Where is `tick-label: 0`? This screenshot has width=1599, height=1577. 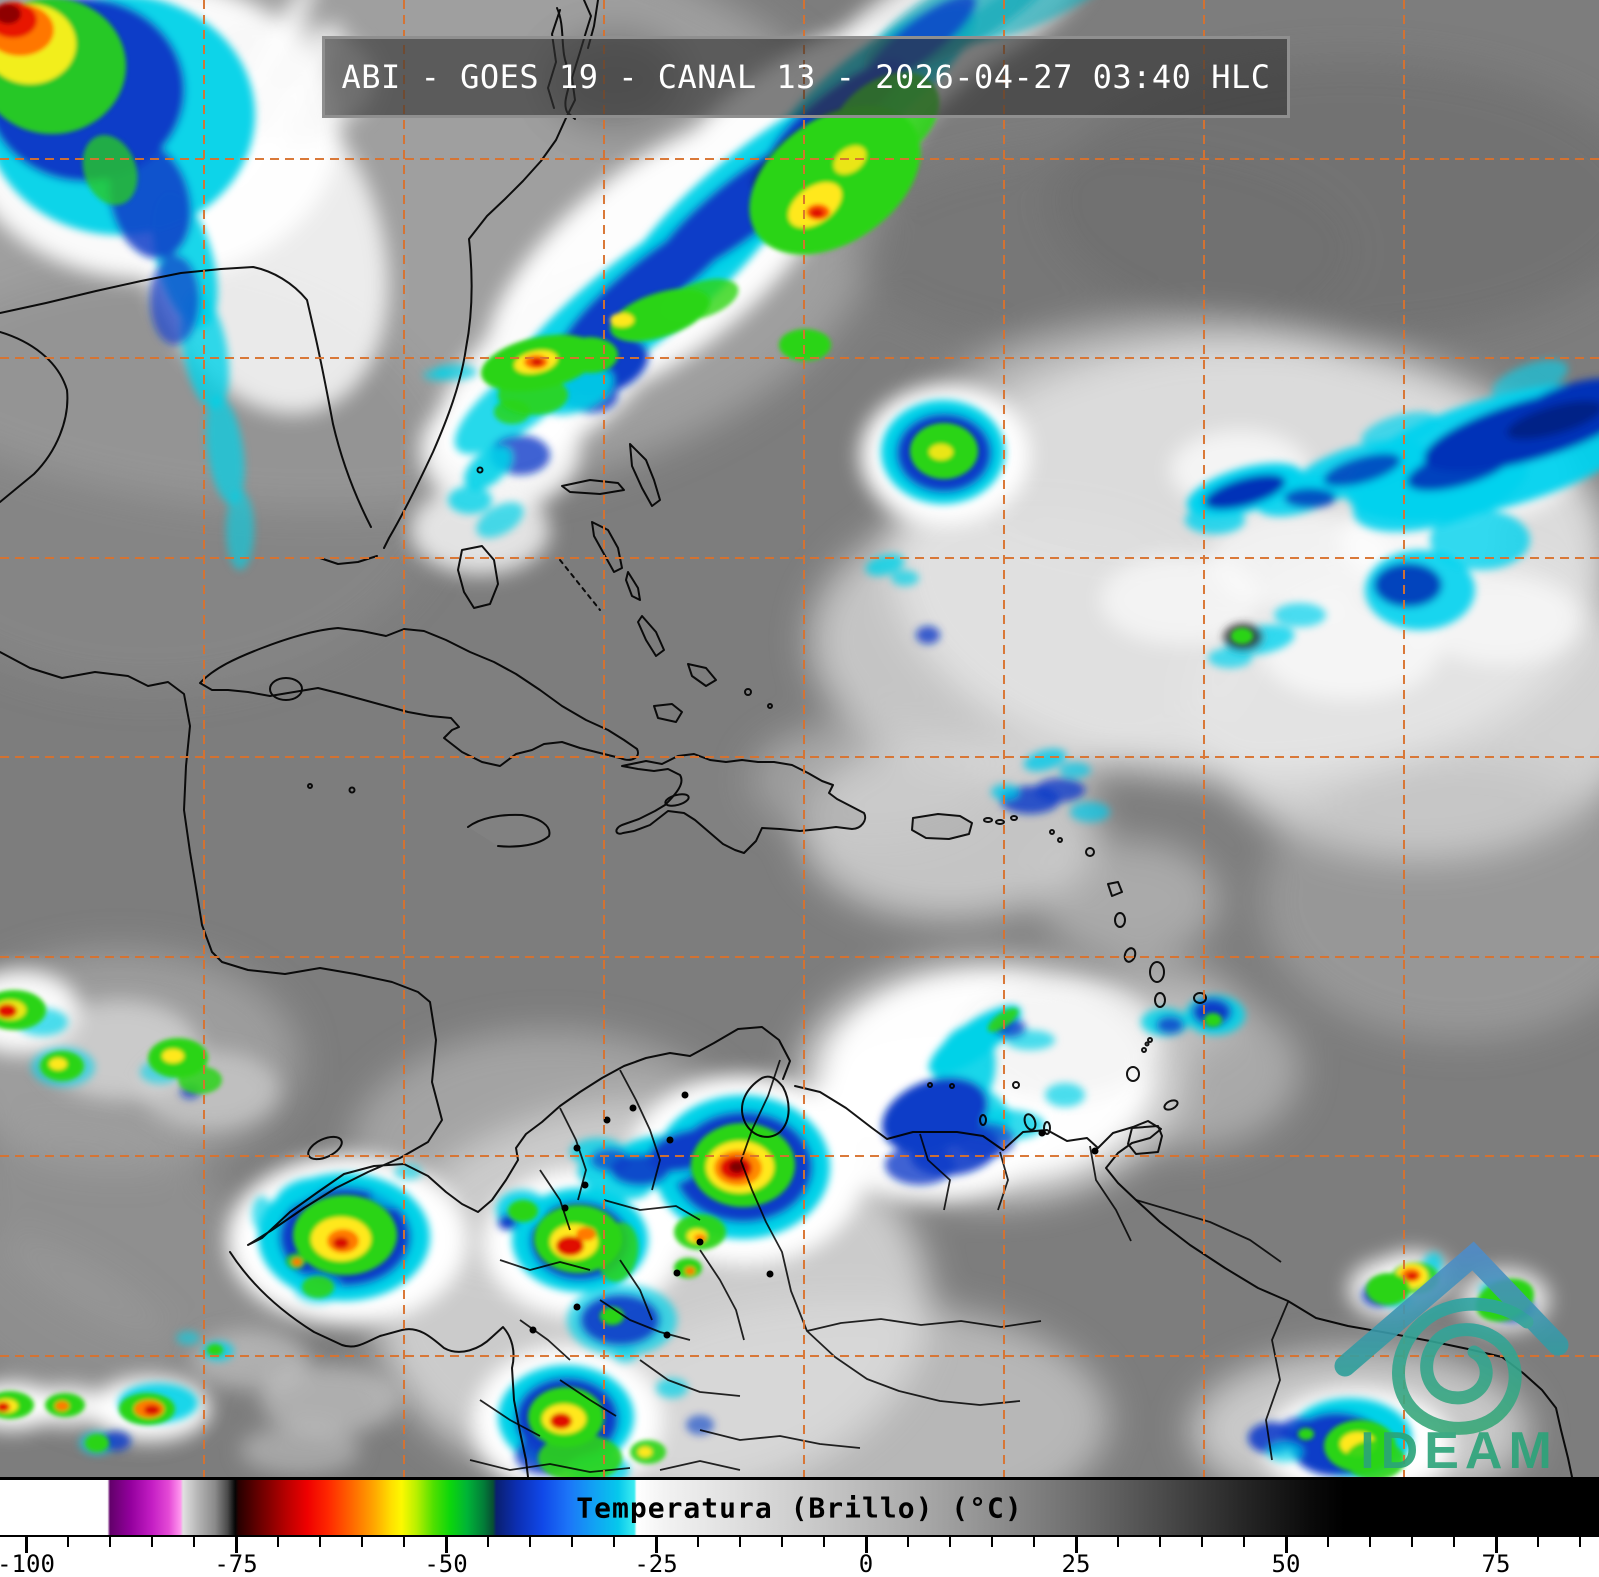 tick-label: 0 is located at coordinates (866, 1563).